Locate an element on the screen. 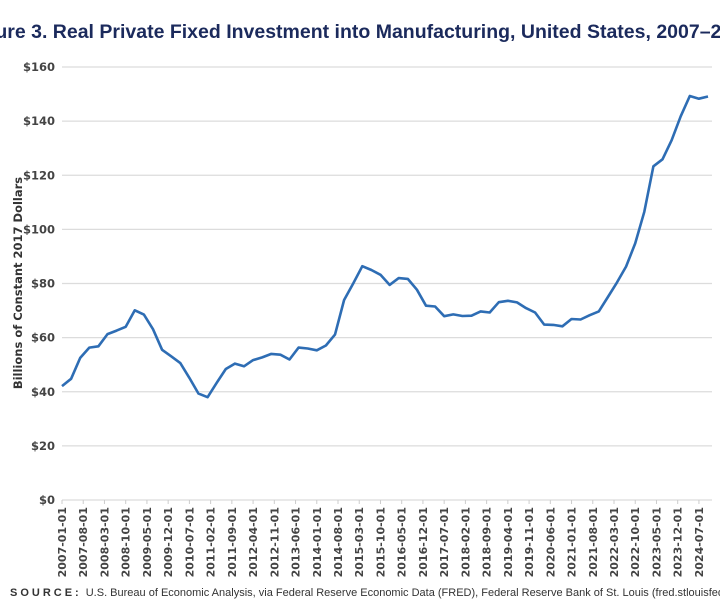 The width and height of the screenshot is (720, 612). x-tick-label: 2010-07-01 is located at coordinates (189, 542).